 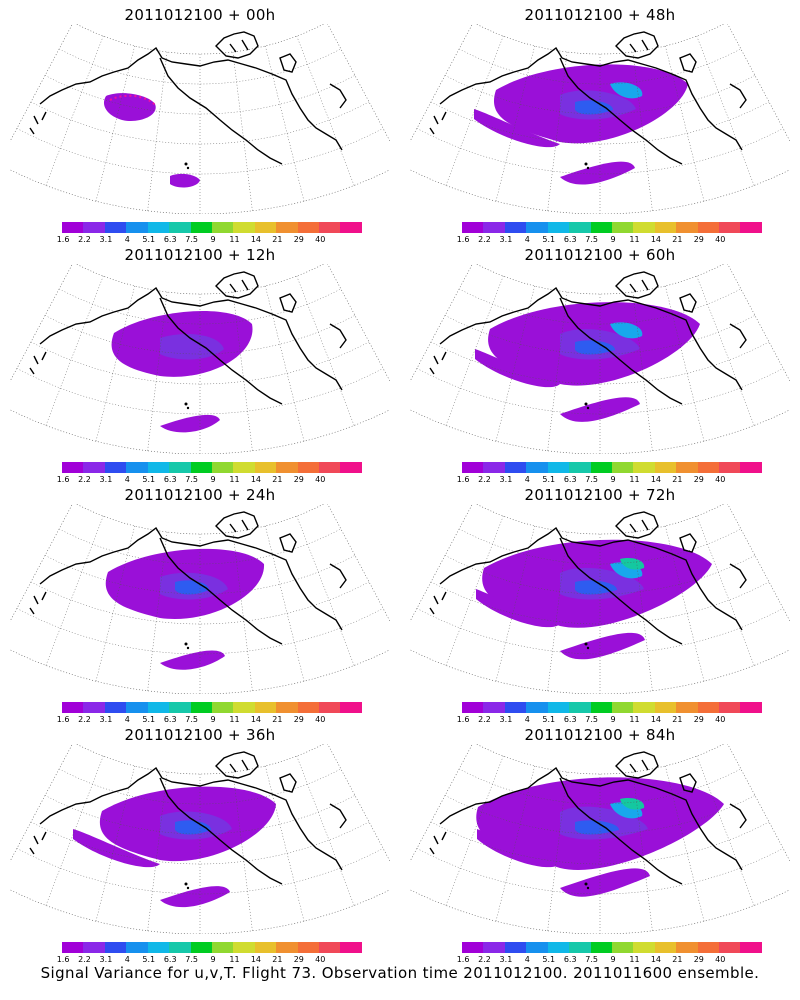 I want to click on map-domain, so click(x=182, y=372).